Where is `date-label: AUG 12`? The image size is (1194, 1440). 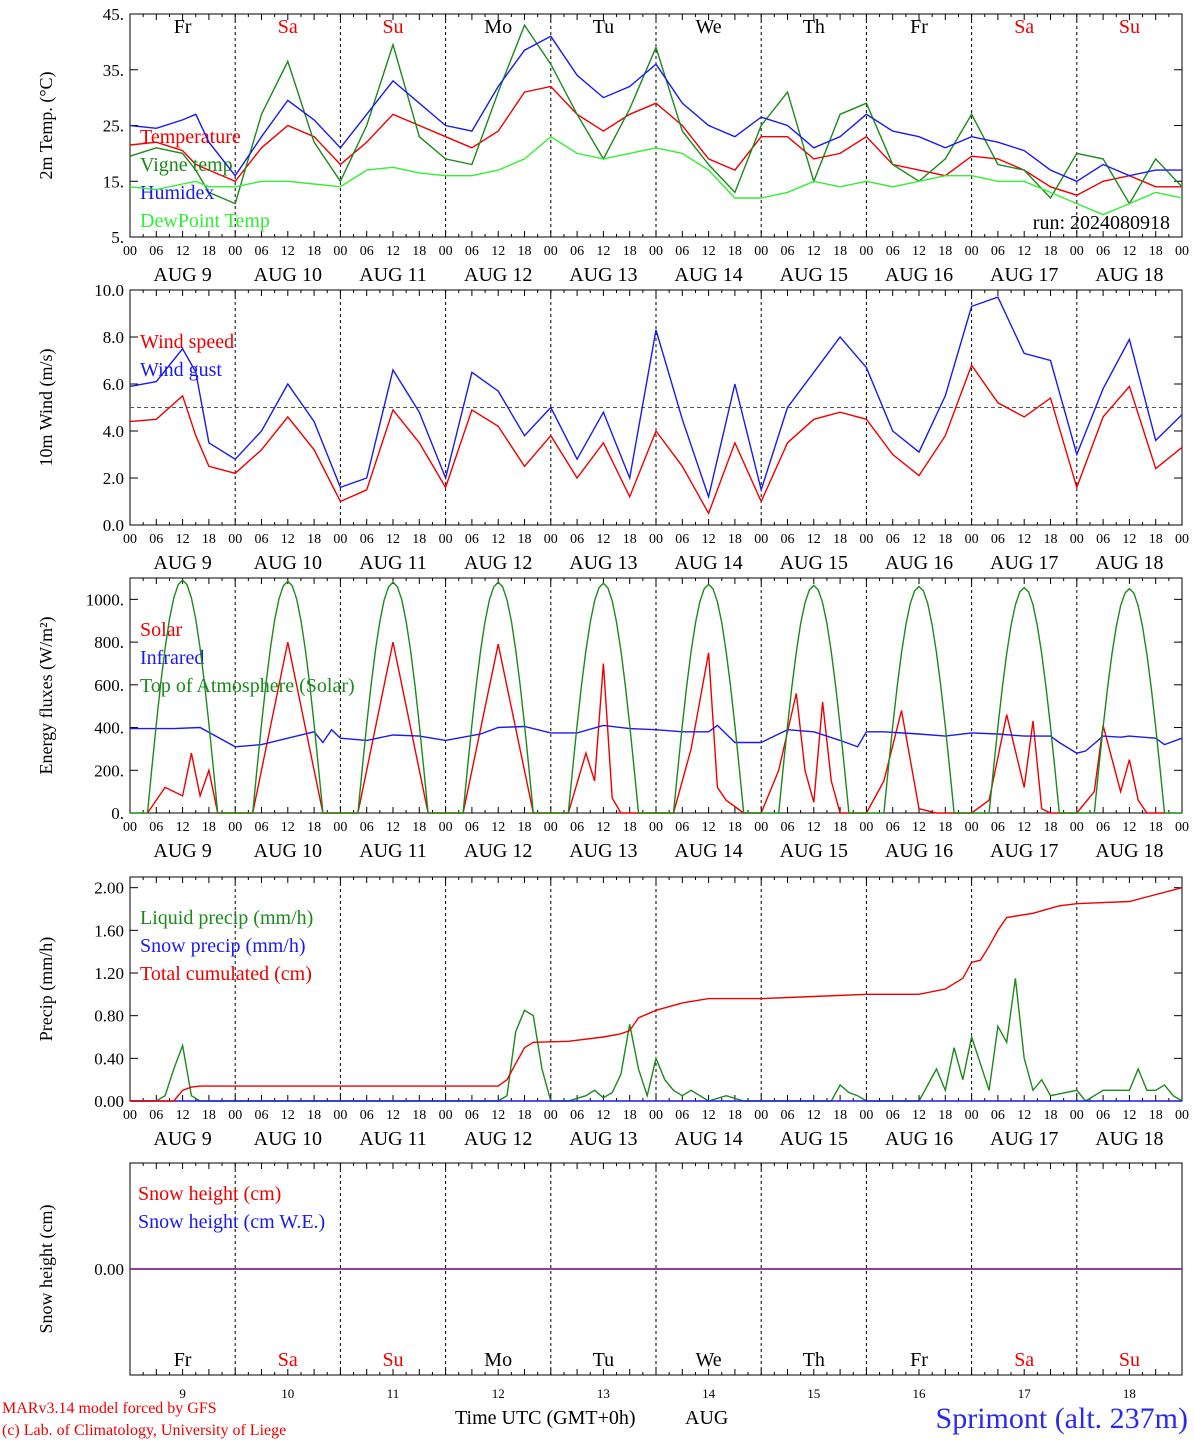
date-label: AUG 12 is located at coordinates (498, 275).